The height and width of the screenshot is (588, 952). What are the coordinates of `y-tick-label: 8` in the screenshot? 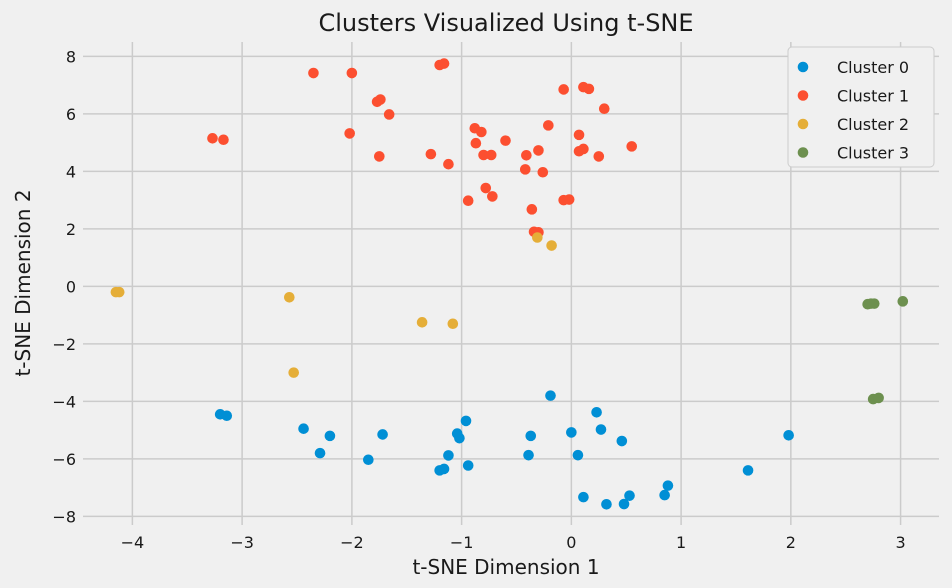 It's located at (71, 56).